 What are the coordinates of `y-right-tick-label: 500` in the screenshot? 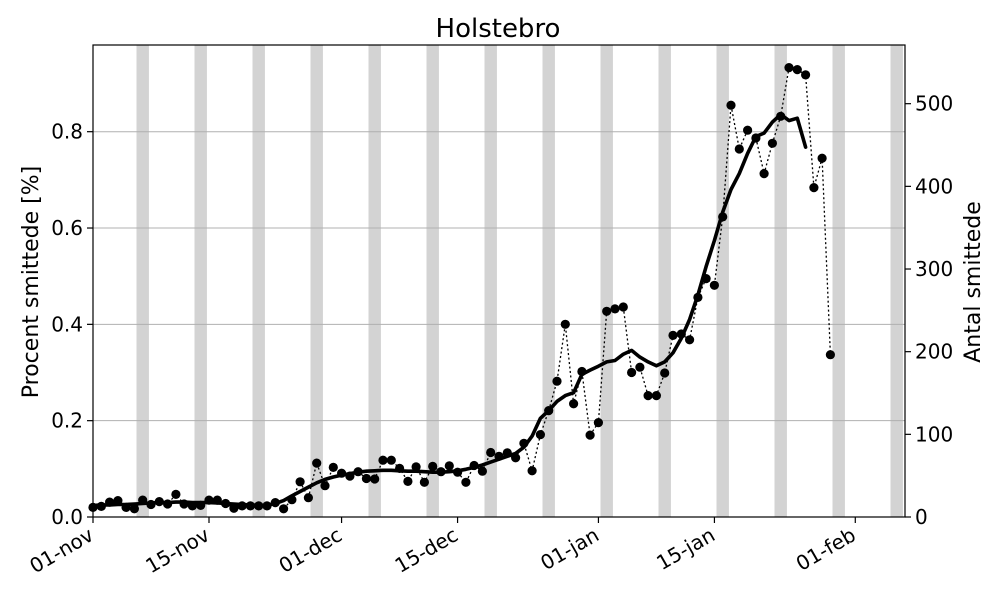 It's located at (934, 104).